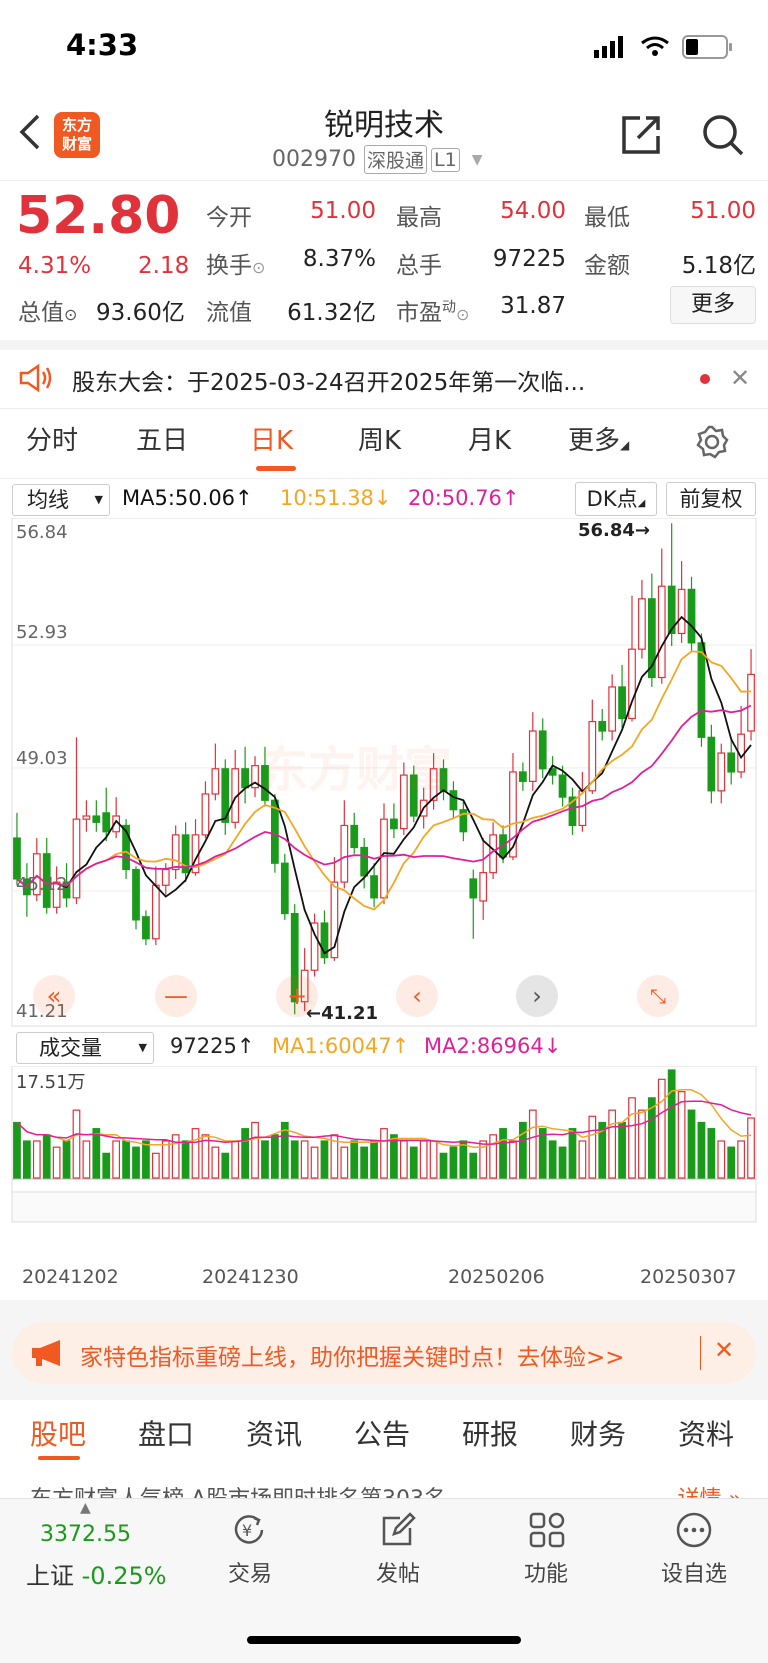  I want to click on nav-post: 发帖, so click(397, 1574).